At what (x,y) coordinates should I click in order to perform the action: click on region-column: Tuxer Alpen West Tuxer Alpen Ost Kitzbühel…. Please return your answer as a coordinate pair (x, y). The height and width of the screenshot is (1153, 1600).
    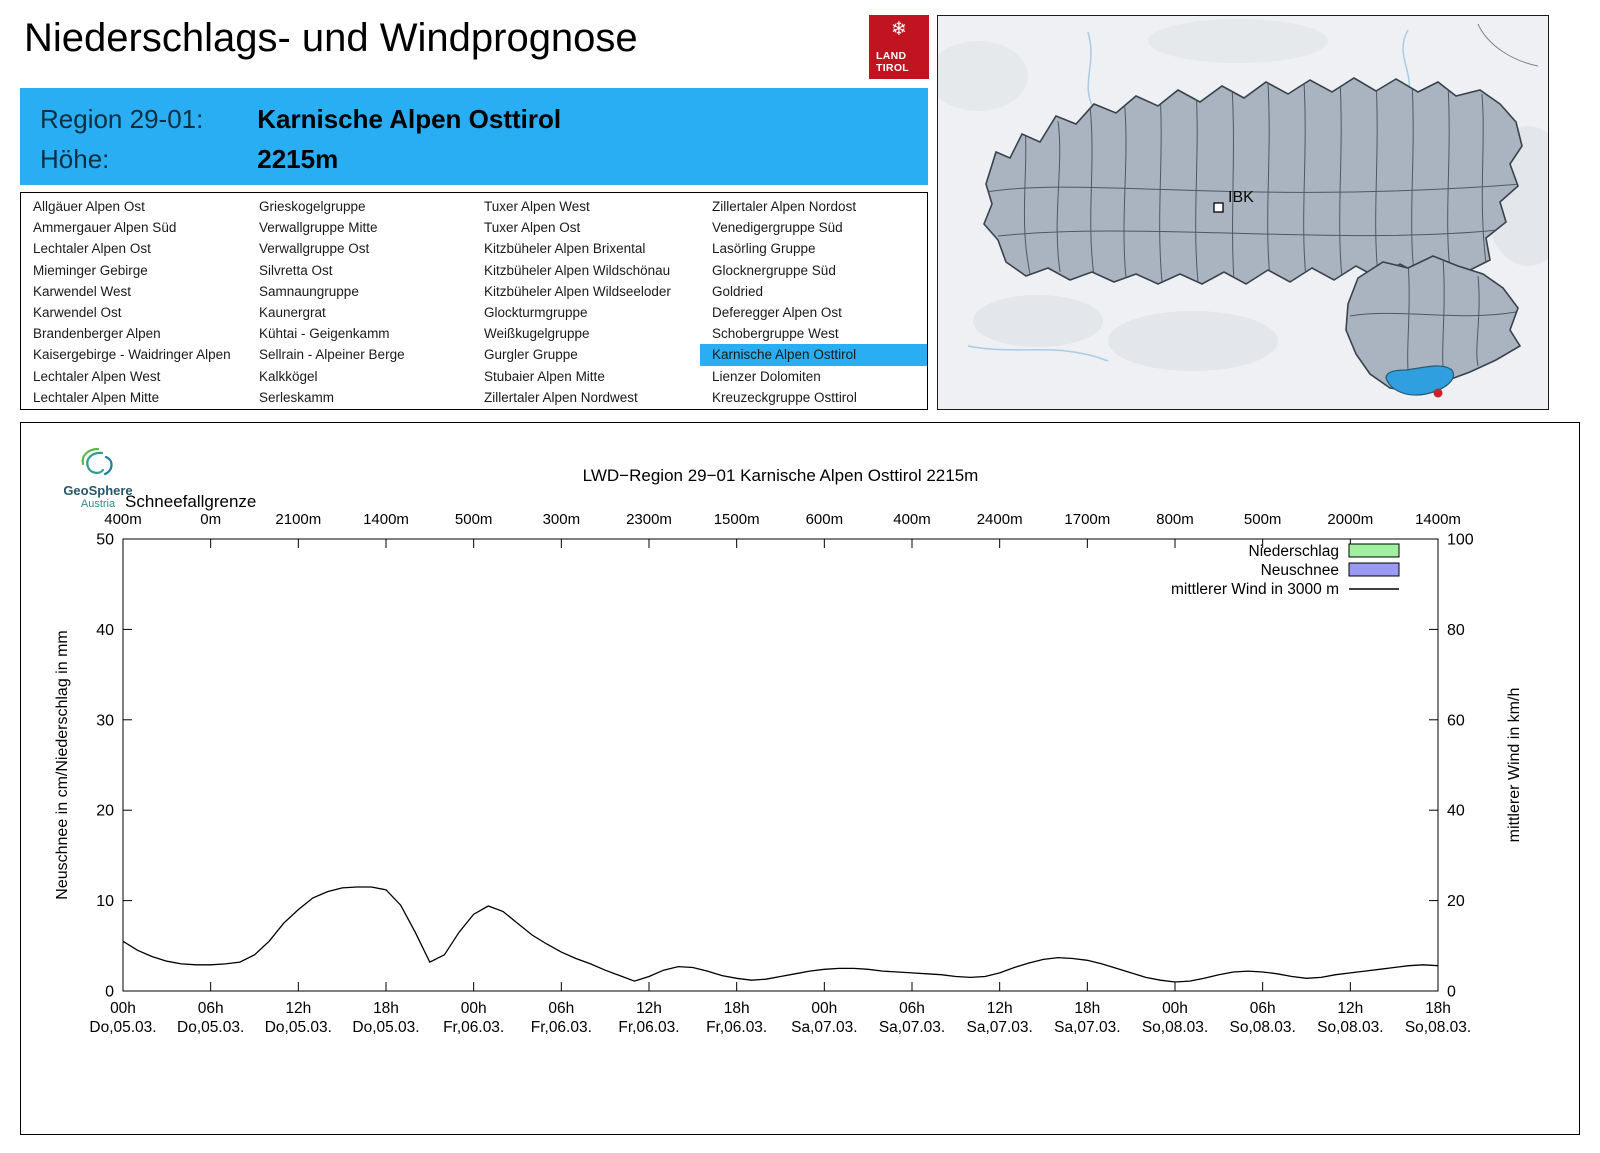
    Looking at the image, I should click on (586, 302).